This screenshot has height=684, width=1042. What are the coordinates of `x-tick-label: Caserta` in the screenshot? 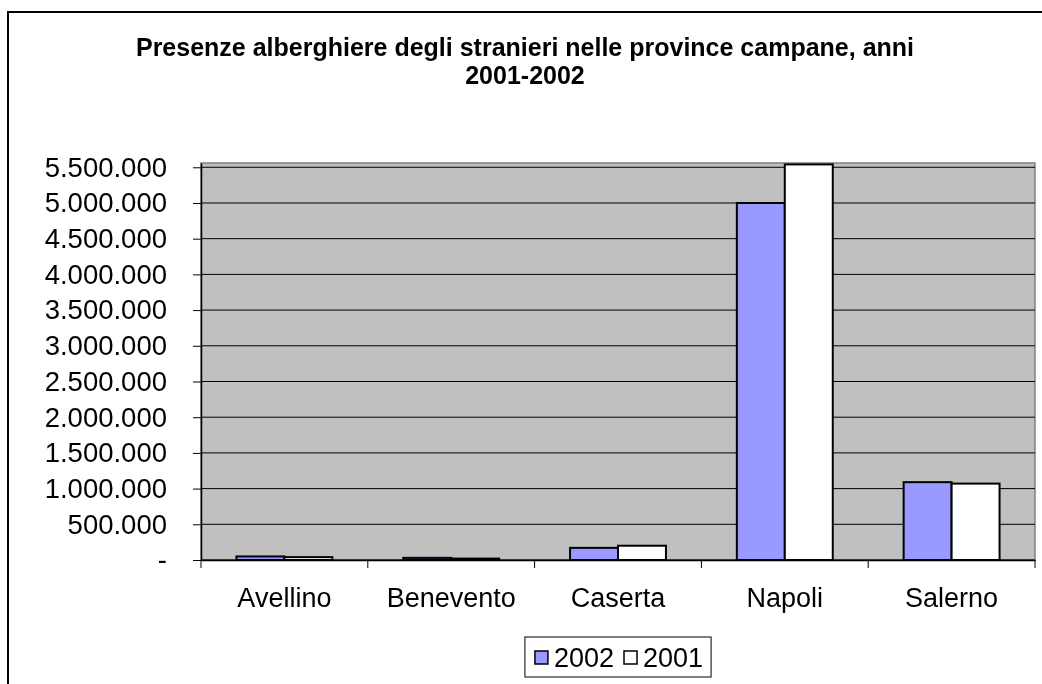 It's located at (618, 598).